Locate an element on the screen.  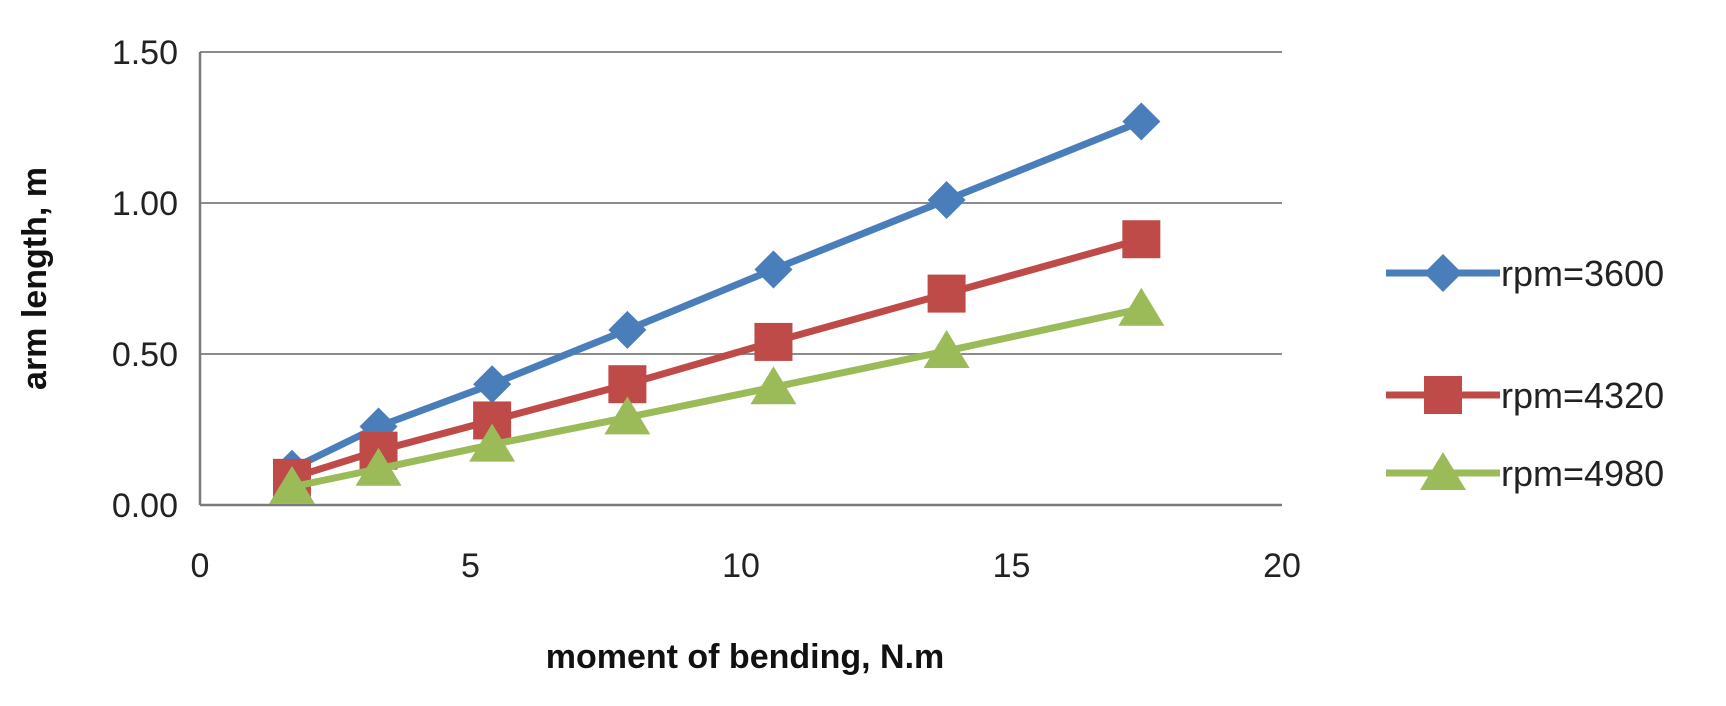
x-tick-label: 5 is located at coordinates (470, 566).